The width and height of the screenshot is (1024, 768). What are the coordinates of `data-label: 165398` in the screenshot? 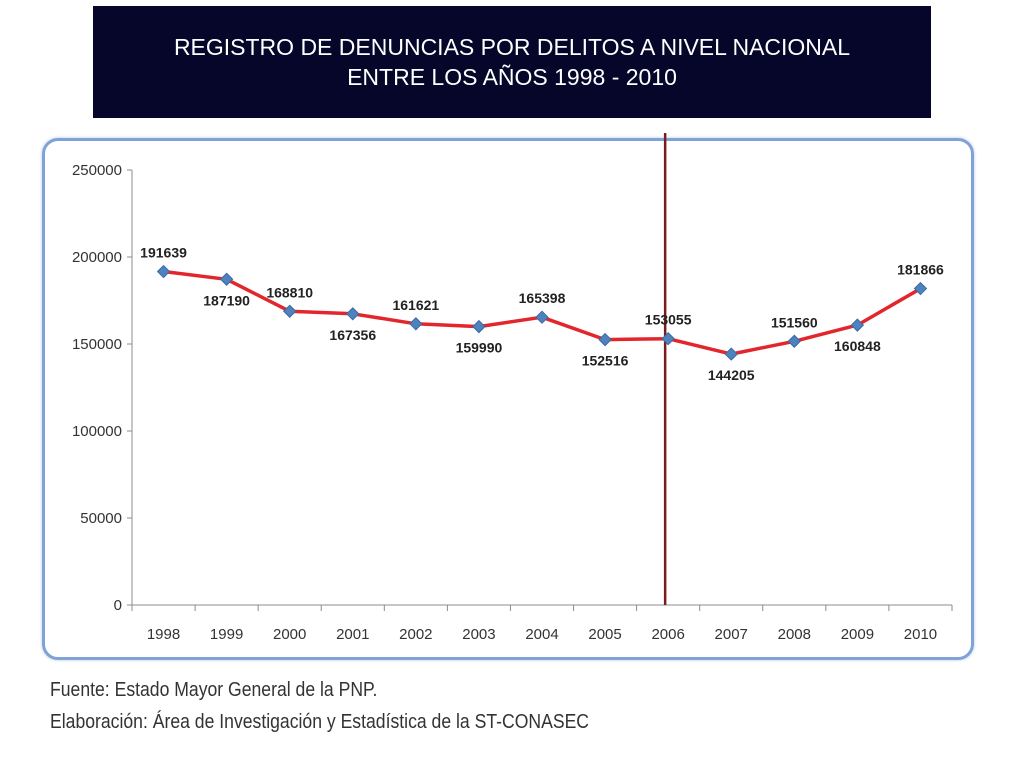 It's located at (542, 298).